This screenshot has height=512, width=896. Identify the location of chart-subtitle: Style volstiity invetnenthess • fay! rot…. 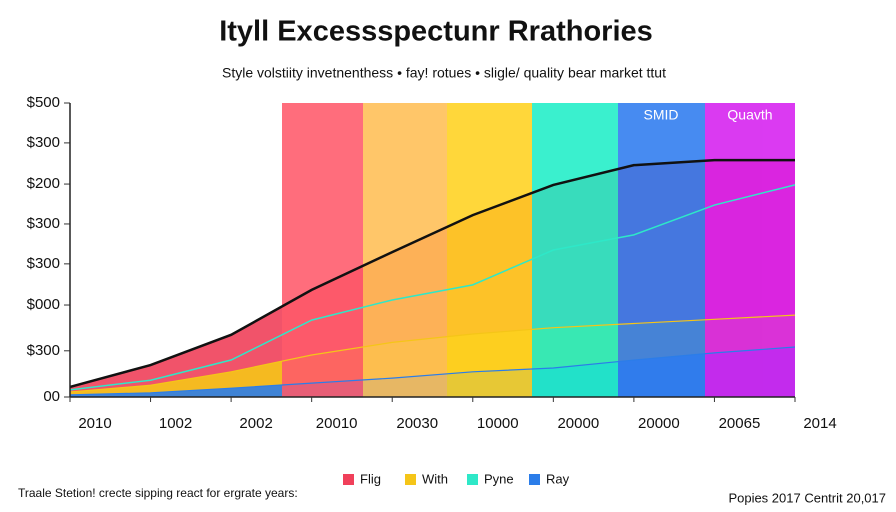
(444, 73).